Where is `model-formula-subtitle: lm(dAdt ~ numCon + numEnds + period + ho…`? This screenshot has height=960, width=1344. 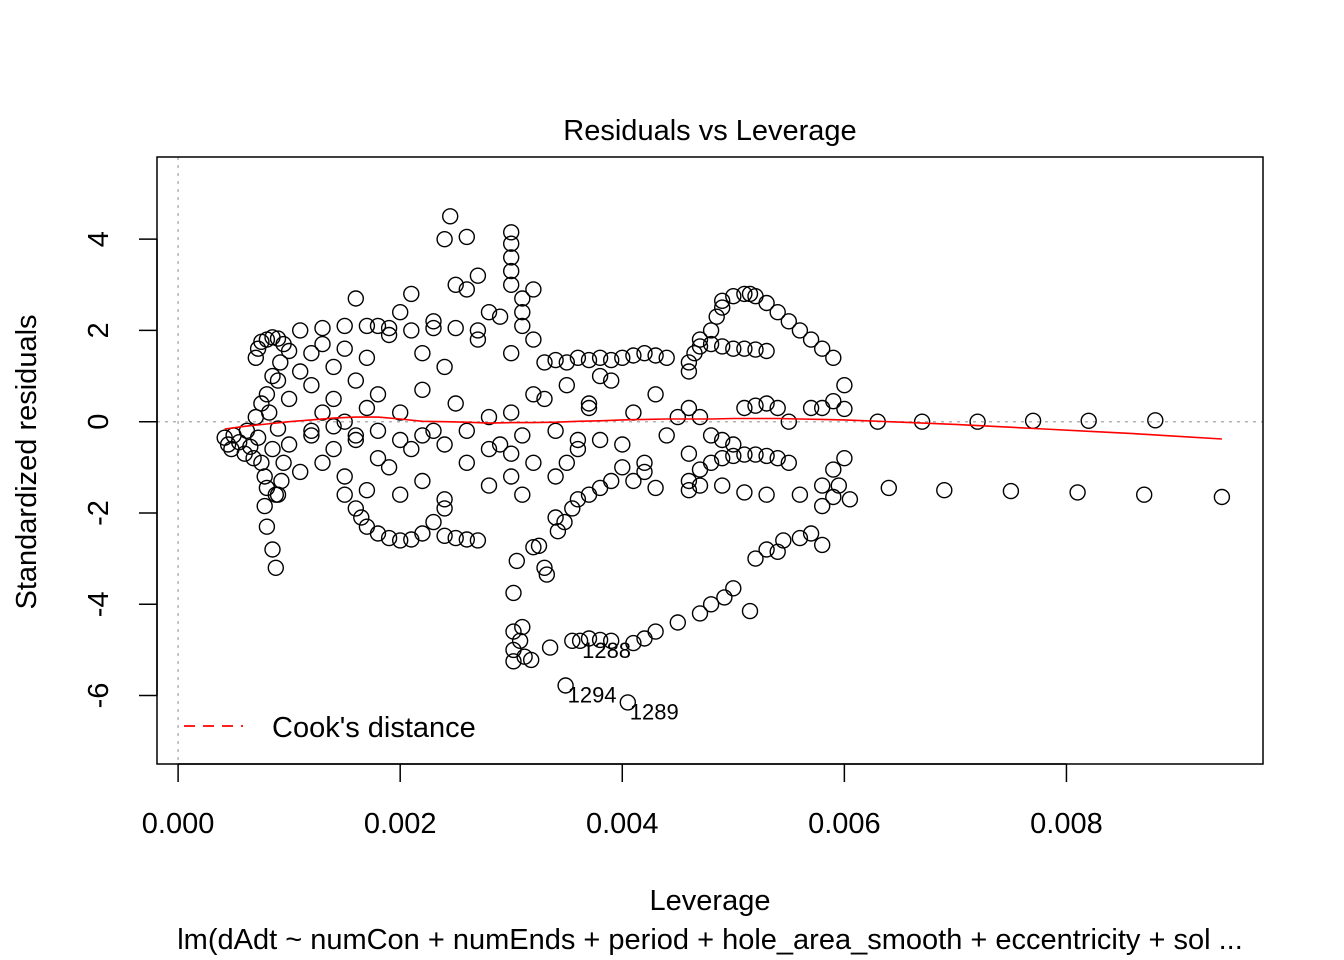 model-formula-subtitle: lm(dAdt ~ numCon + numEnds + period + ho… is located at coordinates (710, 940).